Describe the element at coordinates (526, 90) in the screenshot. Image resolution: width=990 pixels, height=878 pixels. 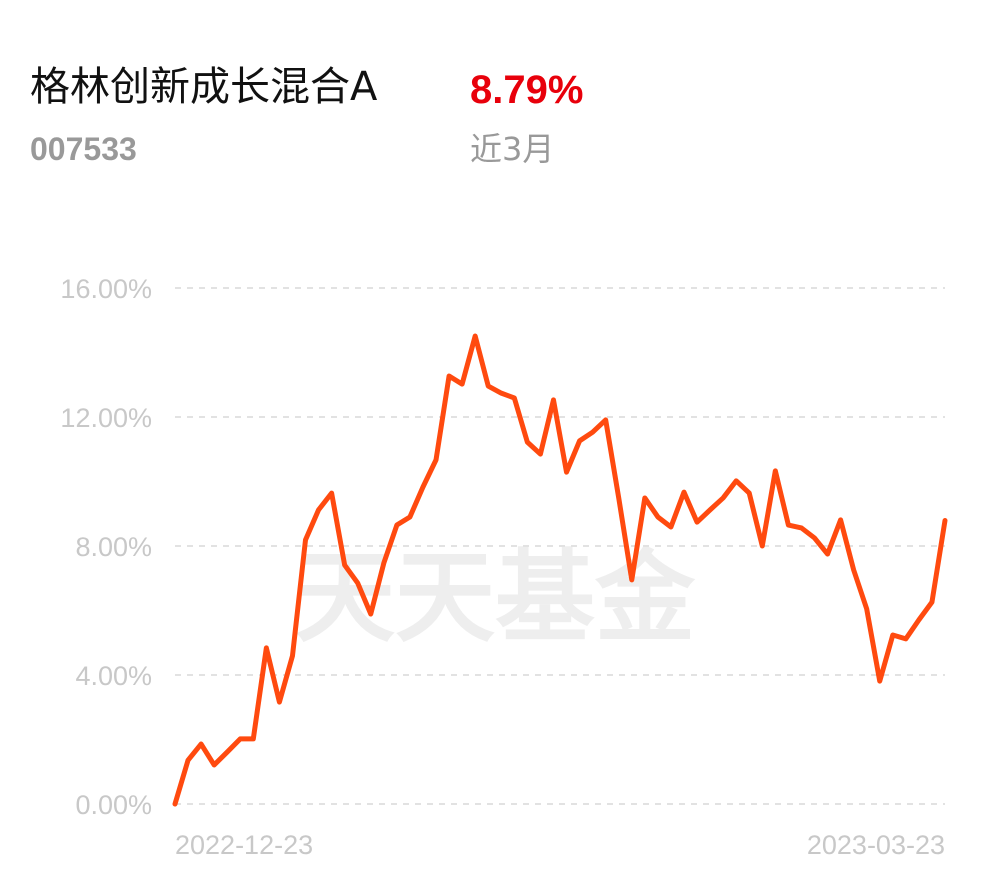
I see `change: 8.79%` at that location.